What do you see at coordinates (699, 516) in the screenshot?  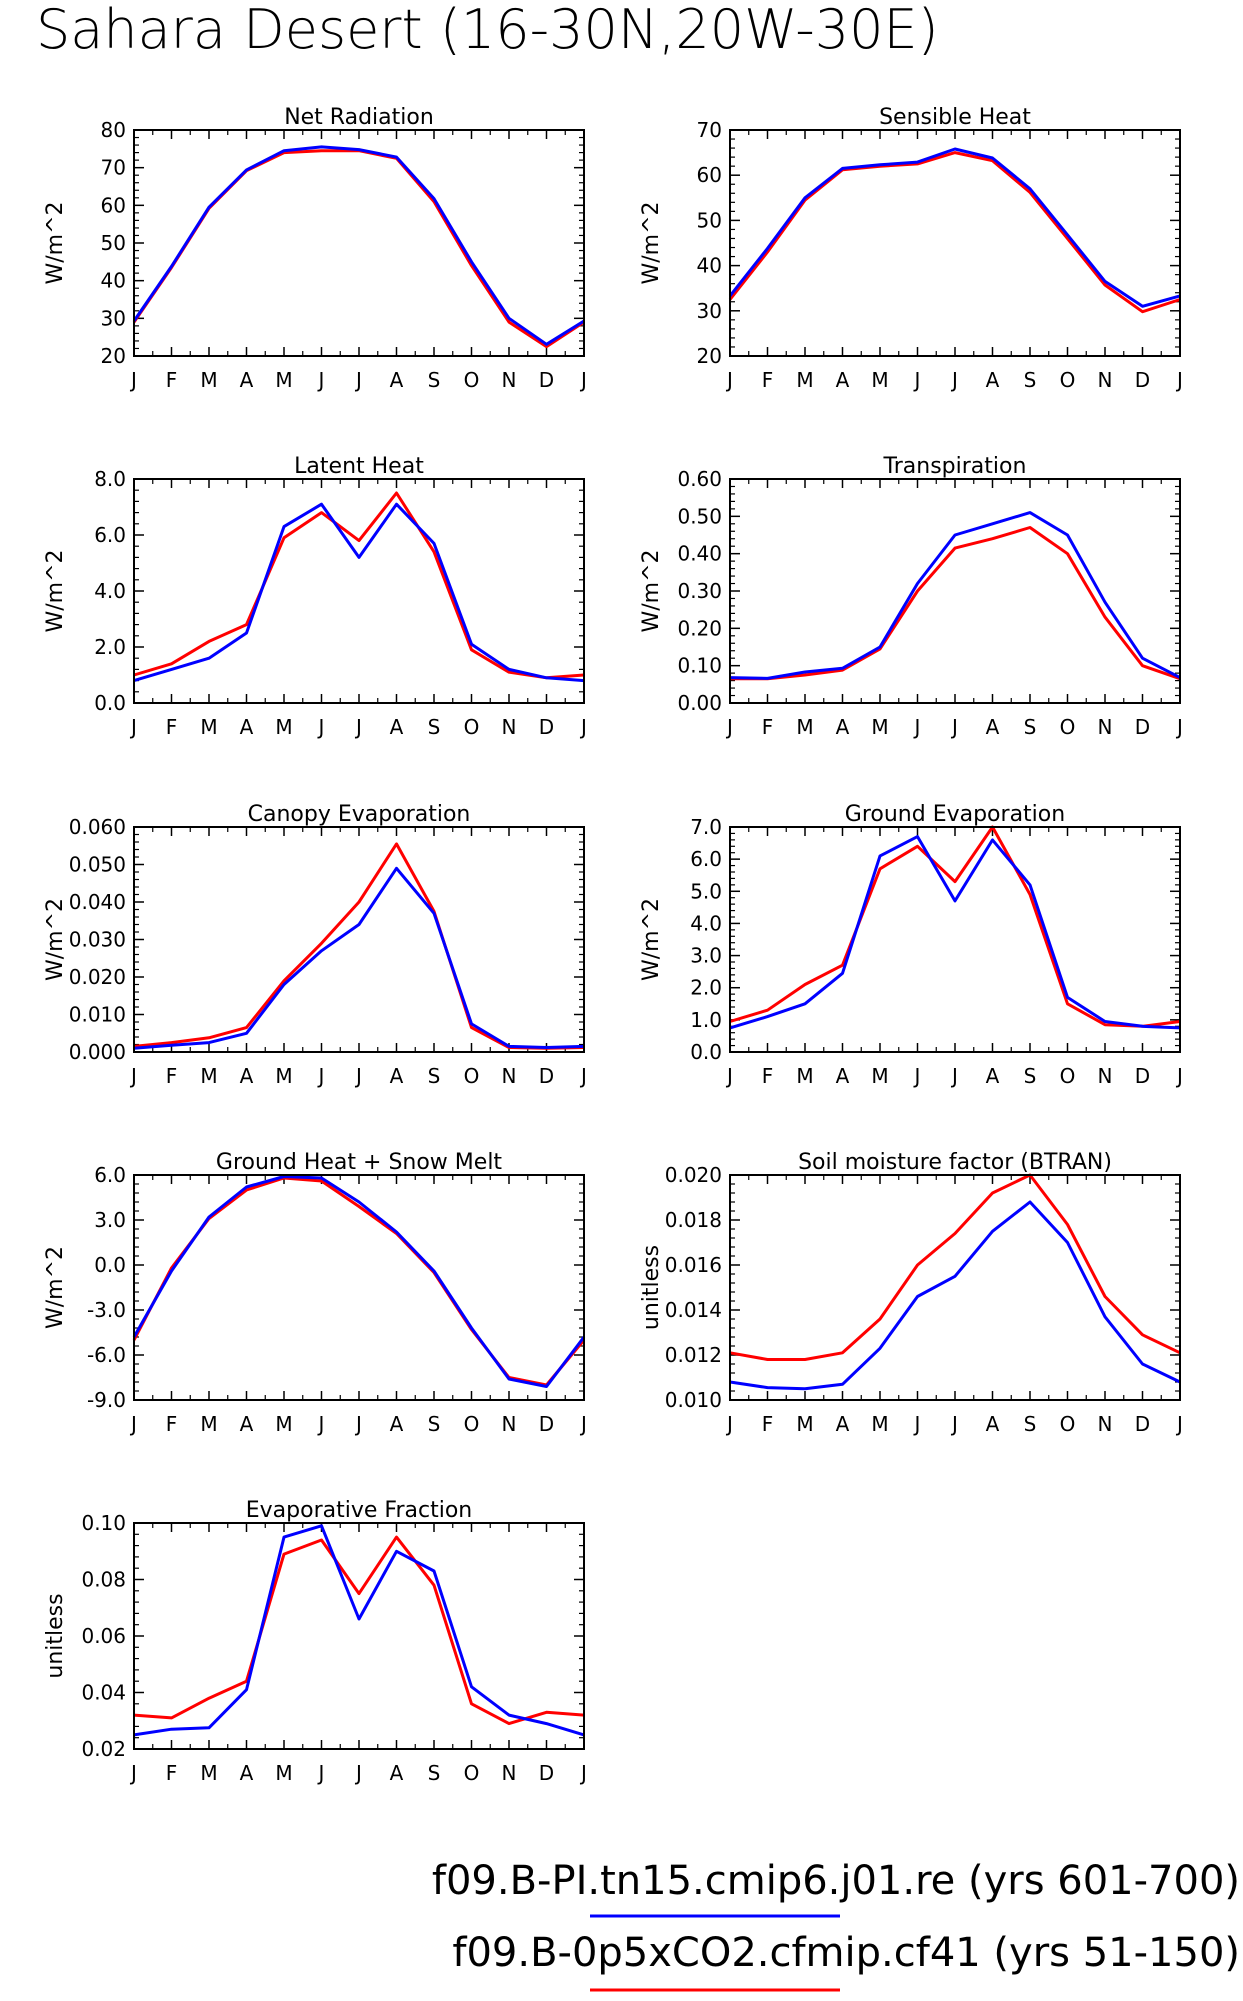 I see `y-tick-label: 0.50` at bounding box center [699, 516].